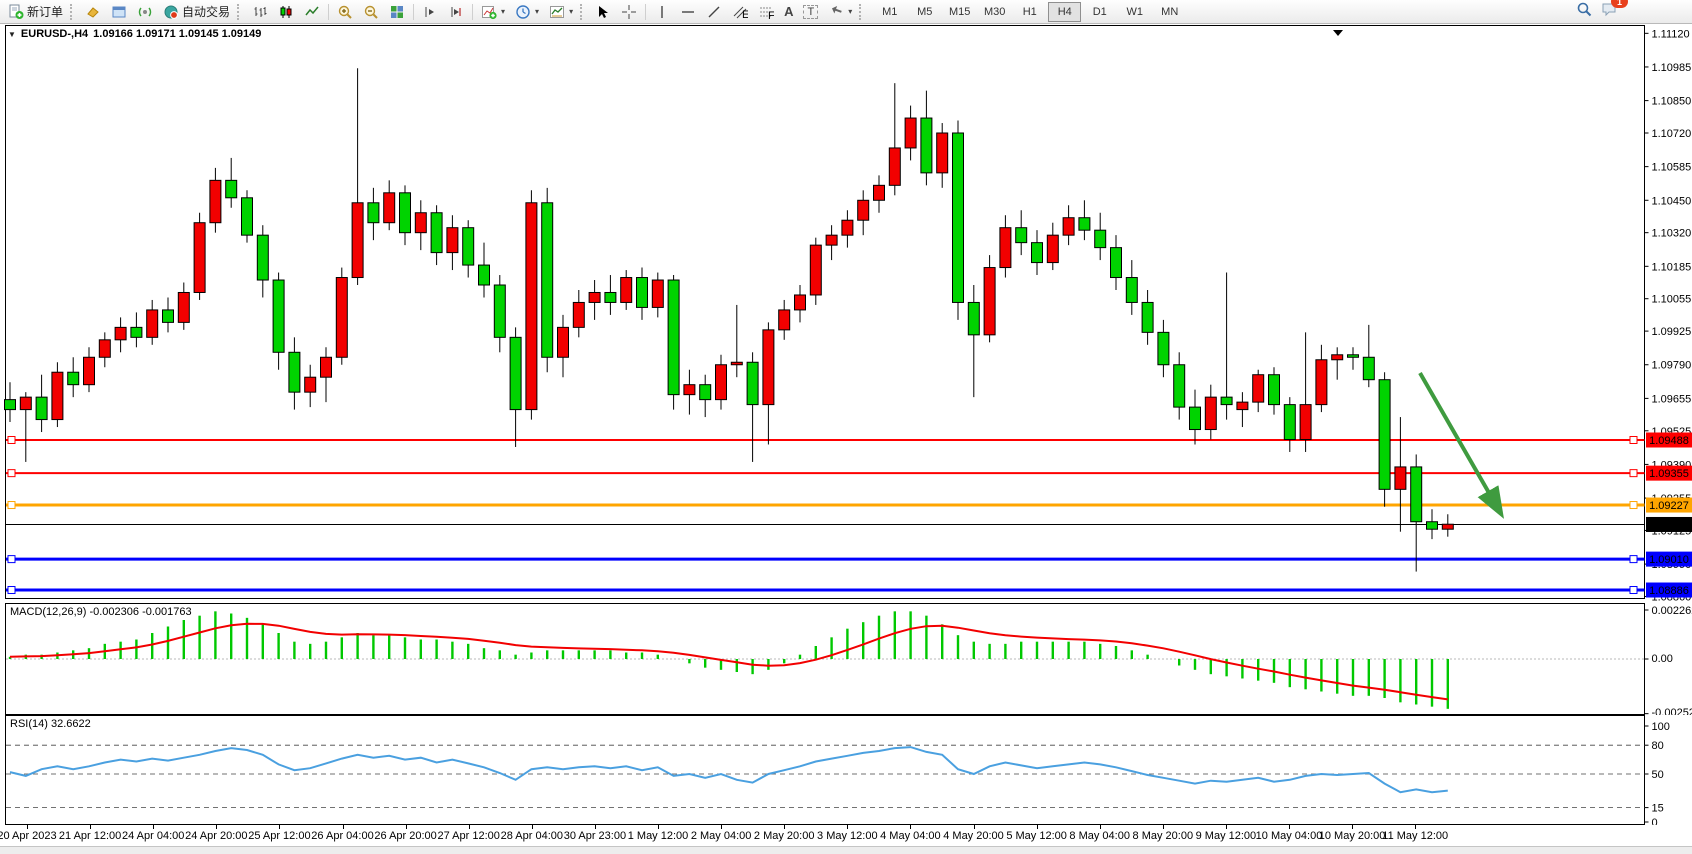 Image resolution: width=1692 pixels, height=854 pixels. I want to click on auto-scroll-button, so click(456, 12).